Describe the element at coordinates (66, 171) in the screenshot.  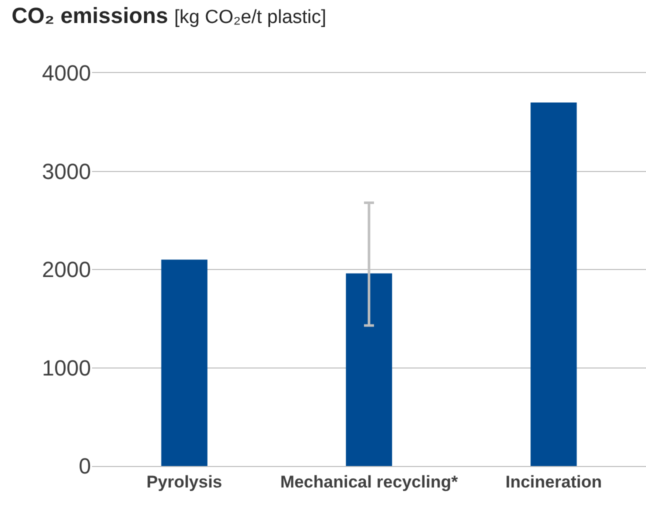
I see `y-tick-label: 3000` at that location.